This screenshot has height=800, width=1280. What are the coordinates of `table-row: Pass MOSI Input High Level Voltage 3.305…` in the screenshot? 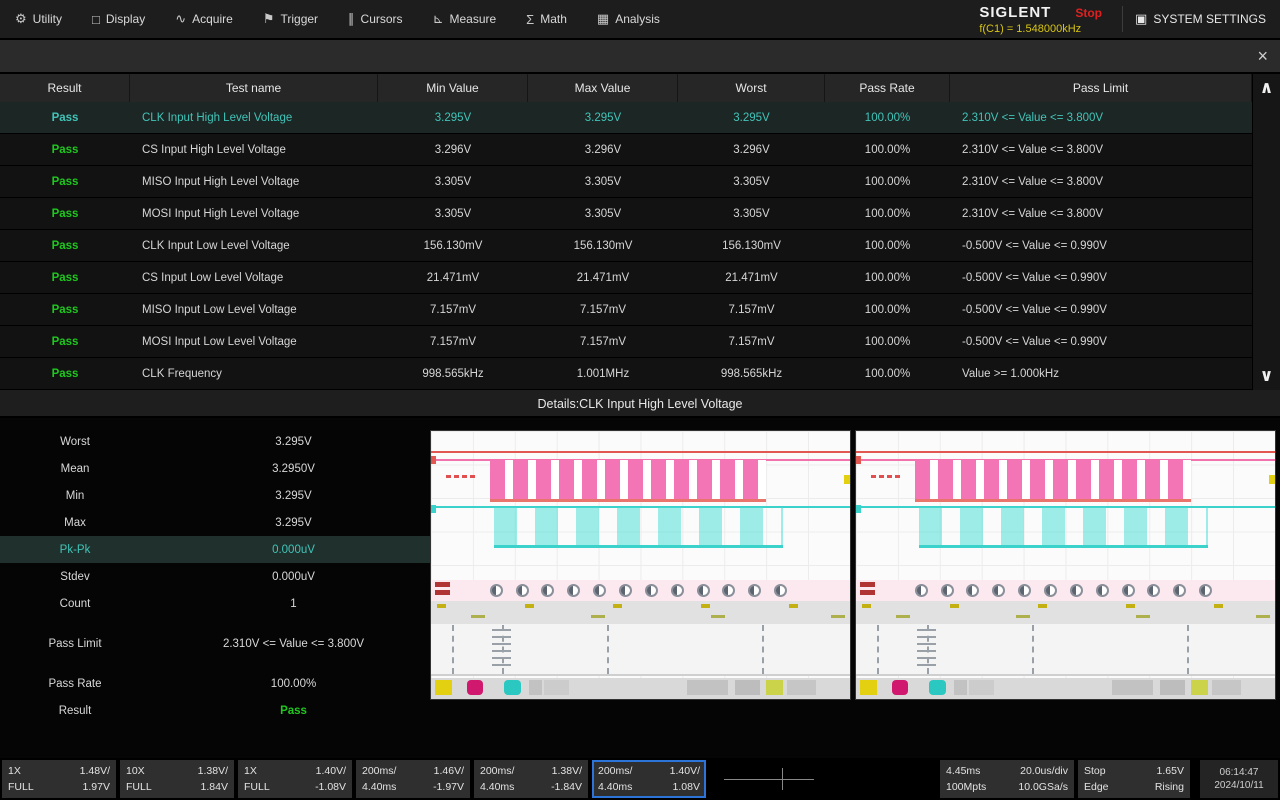 It's located at (626, 214).